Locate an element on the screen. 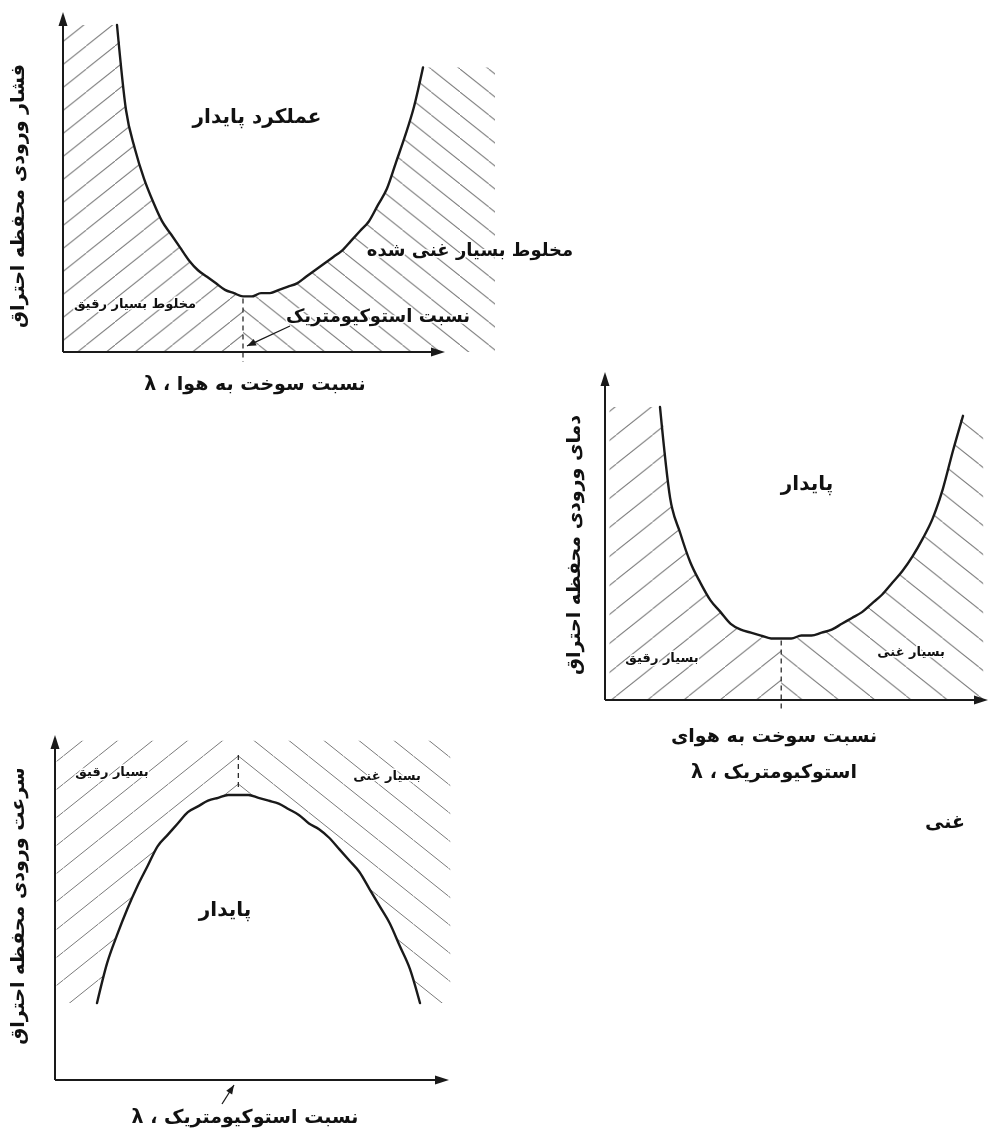 This screenshot has width=996, height=1137. y-axis-title: سرعت ورودی محفظه احتراق is located at coordinates (17, 906).